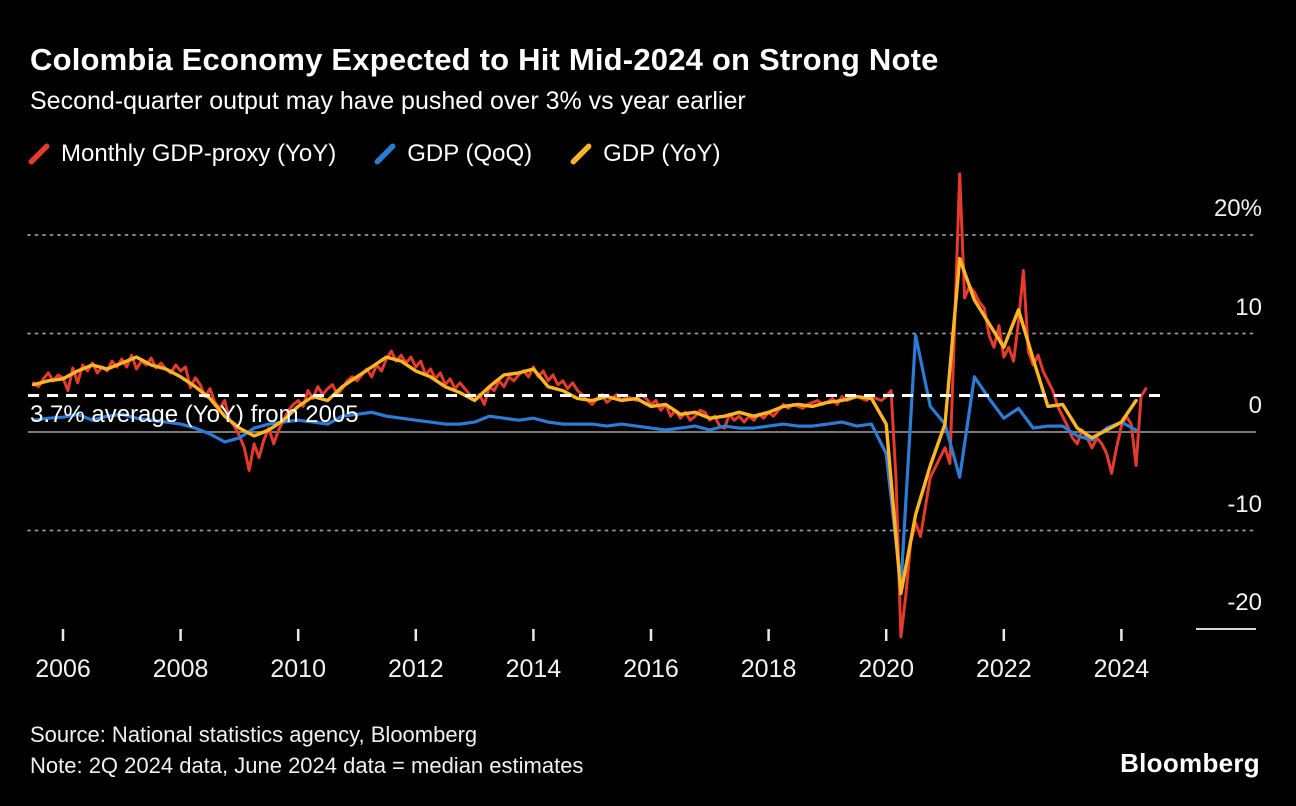 The image size is (1296, 806). Describe the element at coordinates (1121, 669) in the screenshot. I see `x-axis-label: 2024` at that location.